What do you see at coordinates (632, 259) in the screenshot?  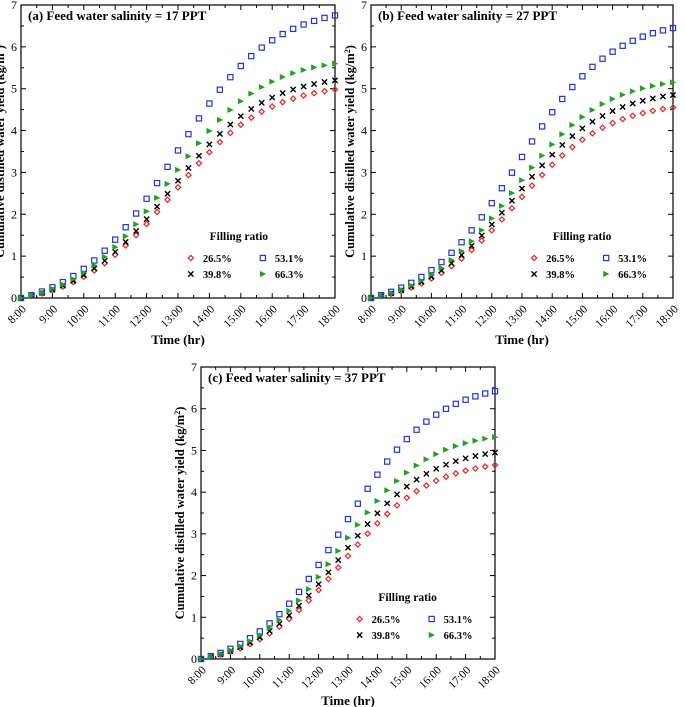 I see `legend-label: 53.1%` at bounding box center [632, 259].